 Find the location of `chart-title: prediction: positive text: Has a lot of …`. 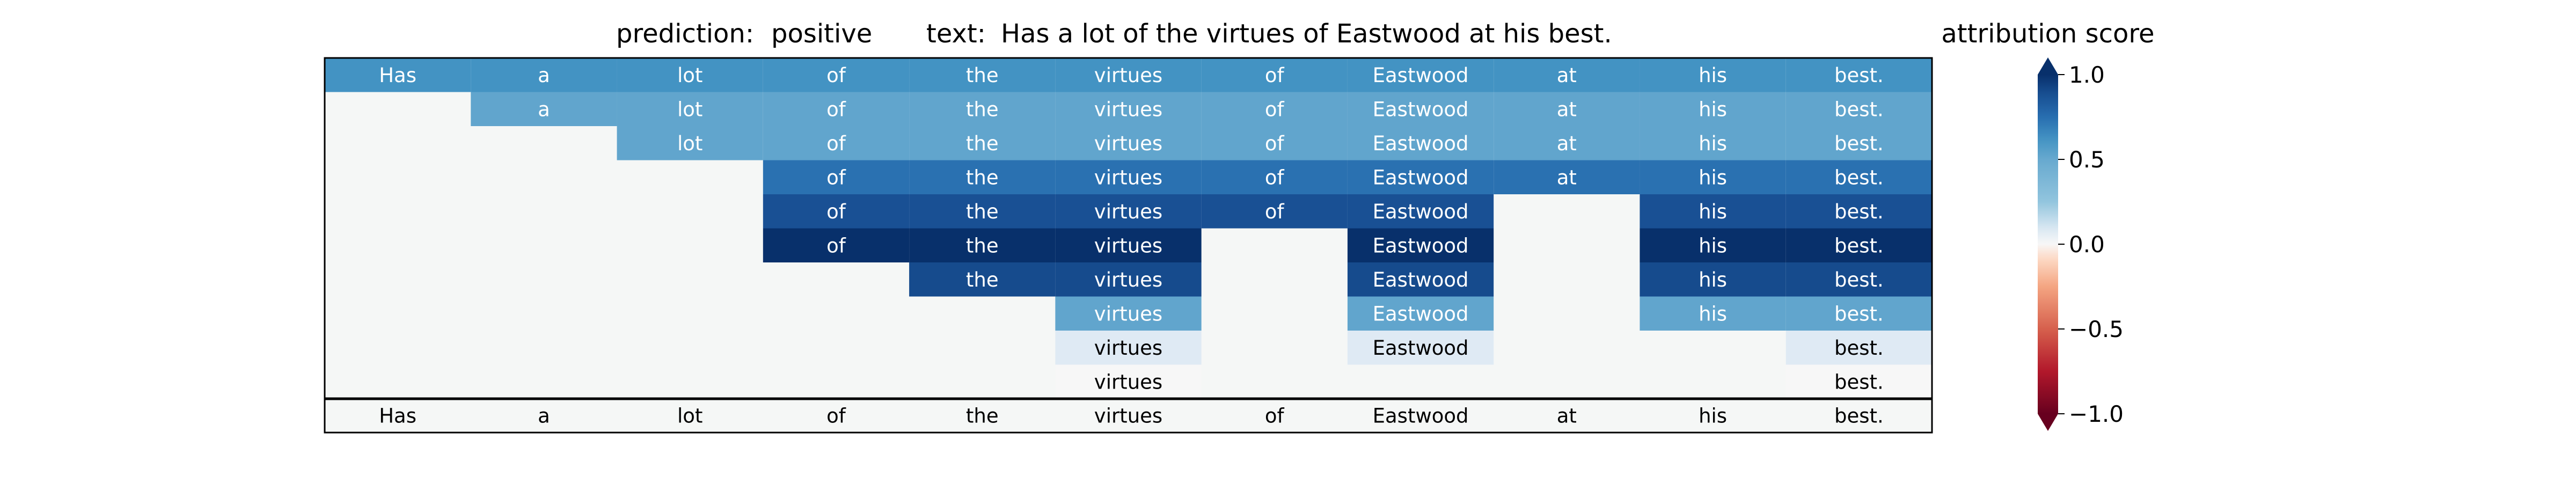

chart-title: prediction: positive text: Has a lot of … is located at coordinates (1114, 34).